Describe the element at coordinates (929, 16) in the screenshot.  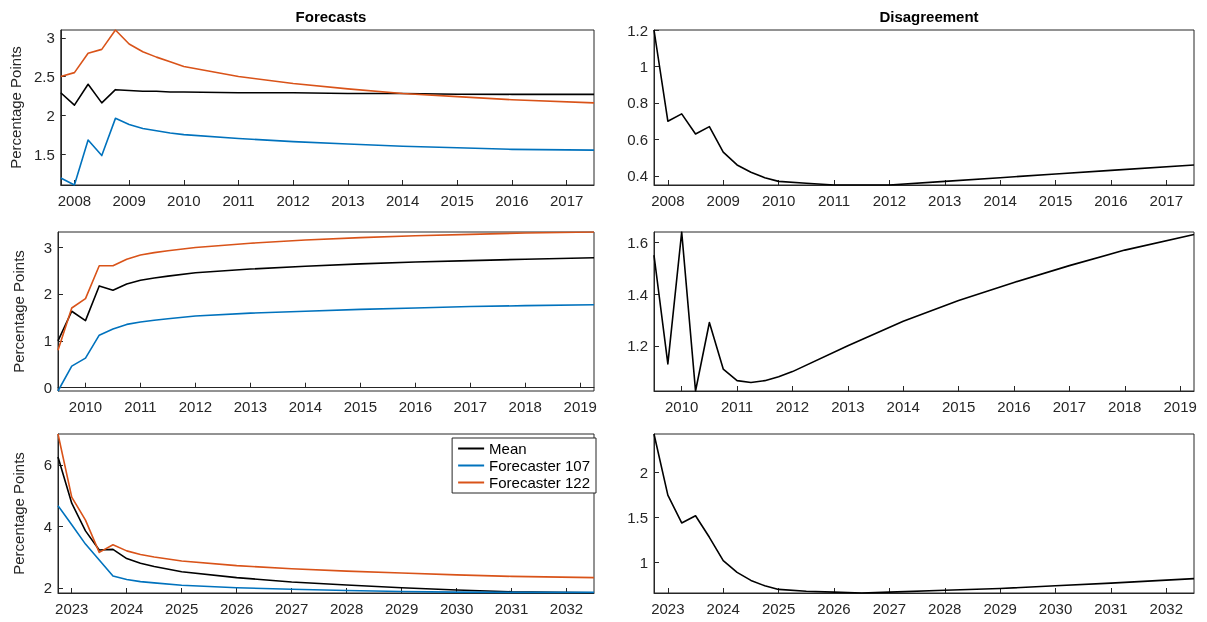
I see `chart-title: Disagreement` at that location.